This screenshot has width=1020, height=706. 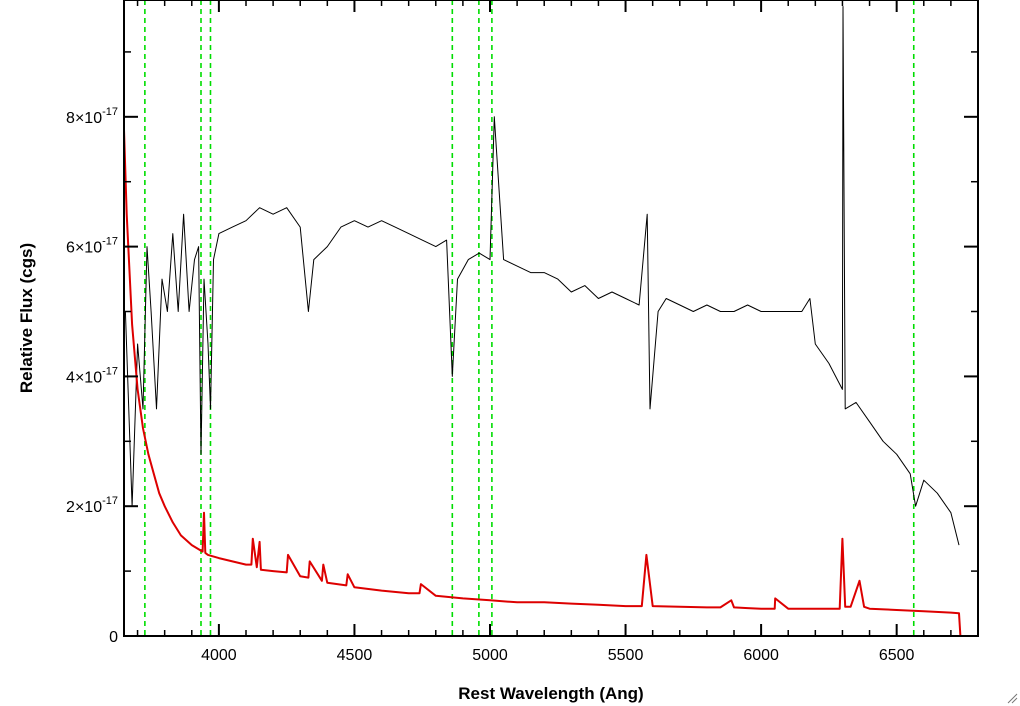 What do you see at coordinates (550, 693) in the screenshot?
I see `x-axis-title: Rest Wavelength (Ang)` at bounding box center [550, 693].